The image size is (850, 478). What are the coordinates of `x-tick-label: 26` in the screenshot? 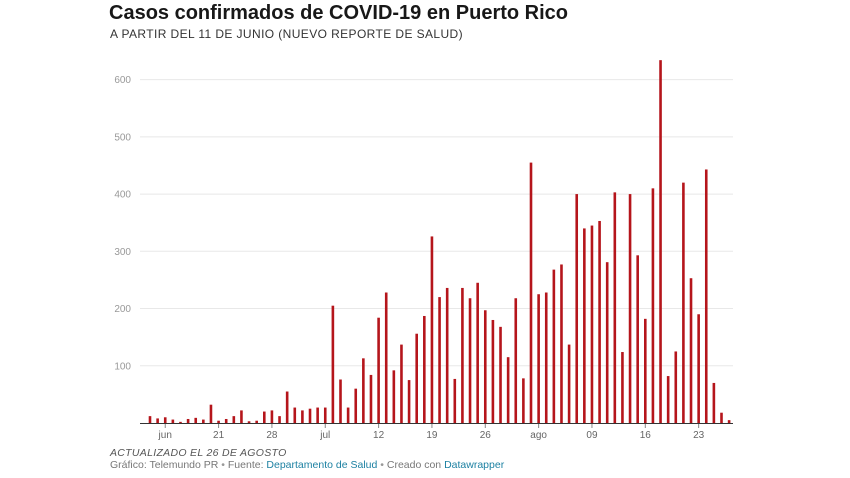 It's located at (486, 435).